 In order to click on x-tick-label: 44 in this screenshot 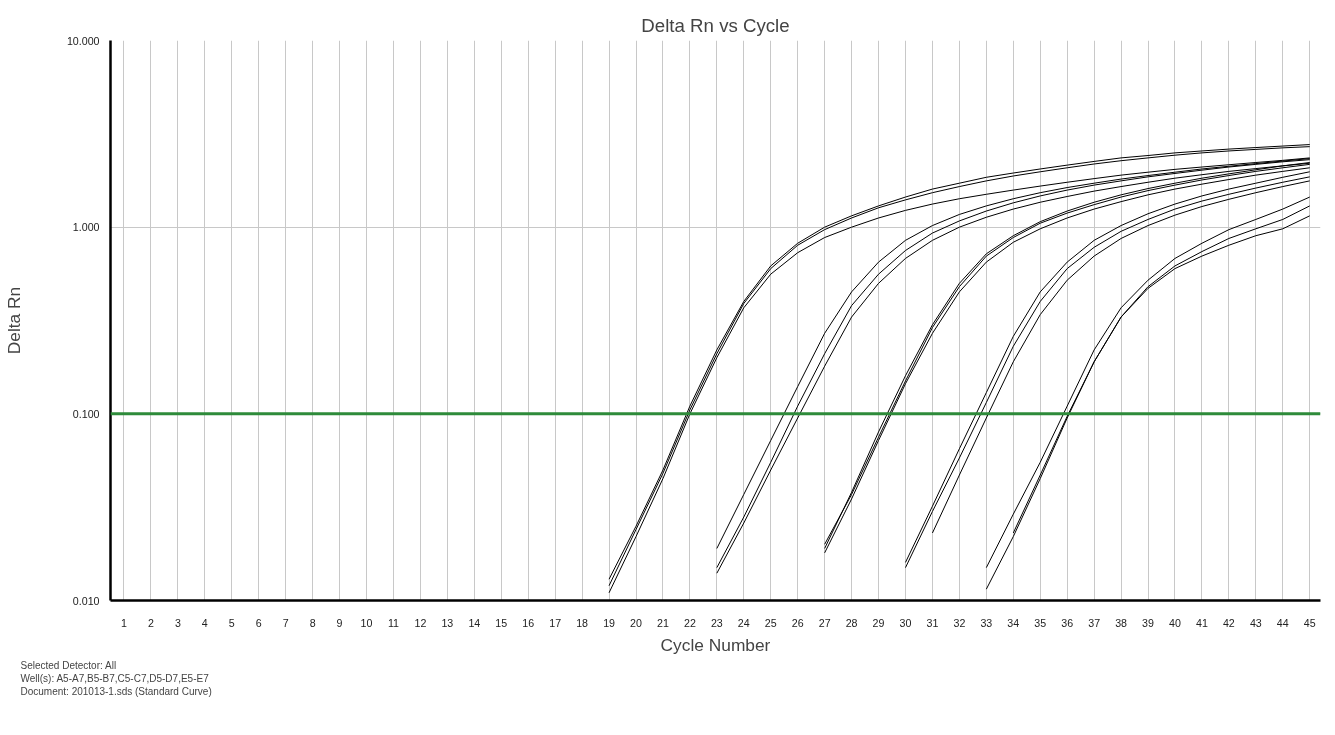, I will do `click(1282, 622)`.